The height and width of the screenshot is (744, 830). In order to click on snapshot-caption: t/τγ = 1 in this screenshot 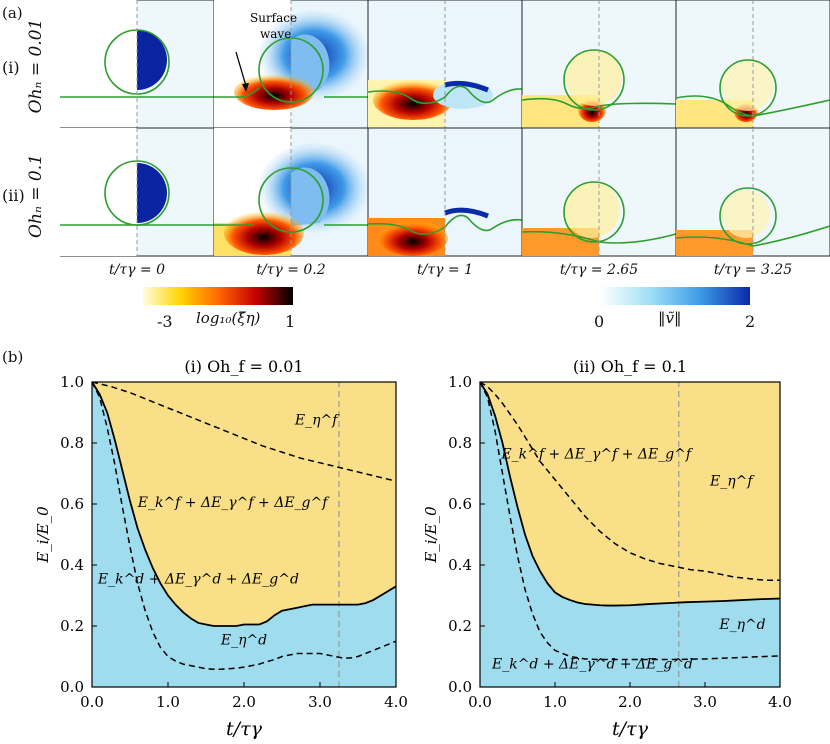, I will do `click(445, 270)`.